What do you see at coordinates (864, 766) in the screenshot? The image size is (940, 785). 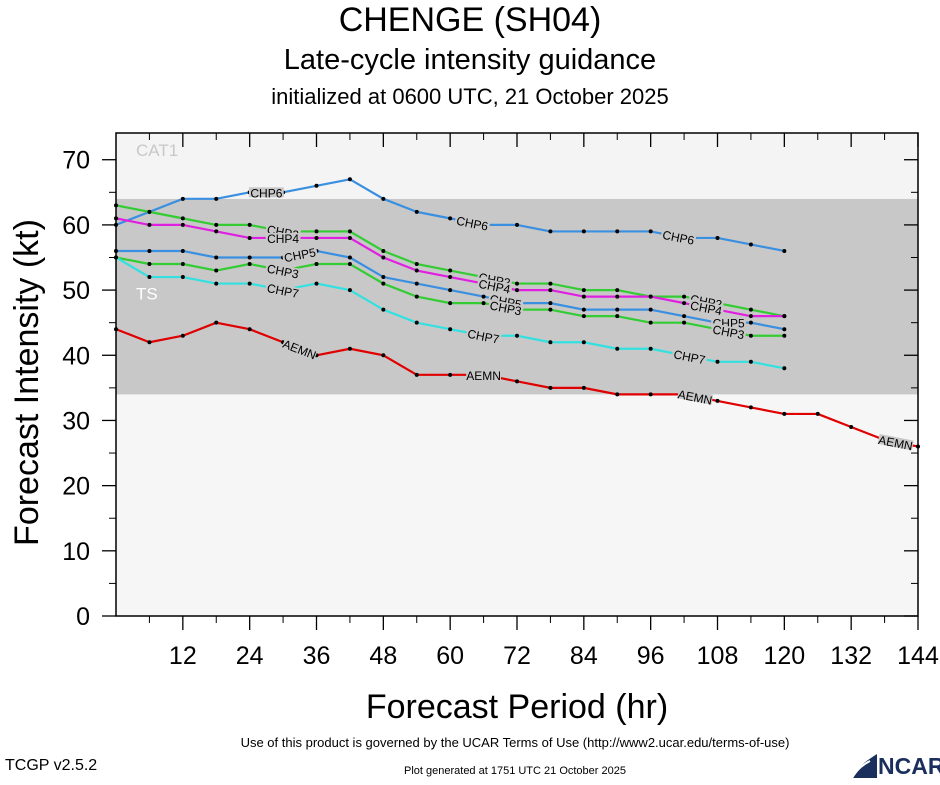 I see `ncar-logo-icon` at bounding box center [864, 766].